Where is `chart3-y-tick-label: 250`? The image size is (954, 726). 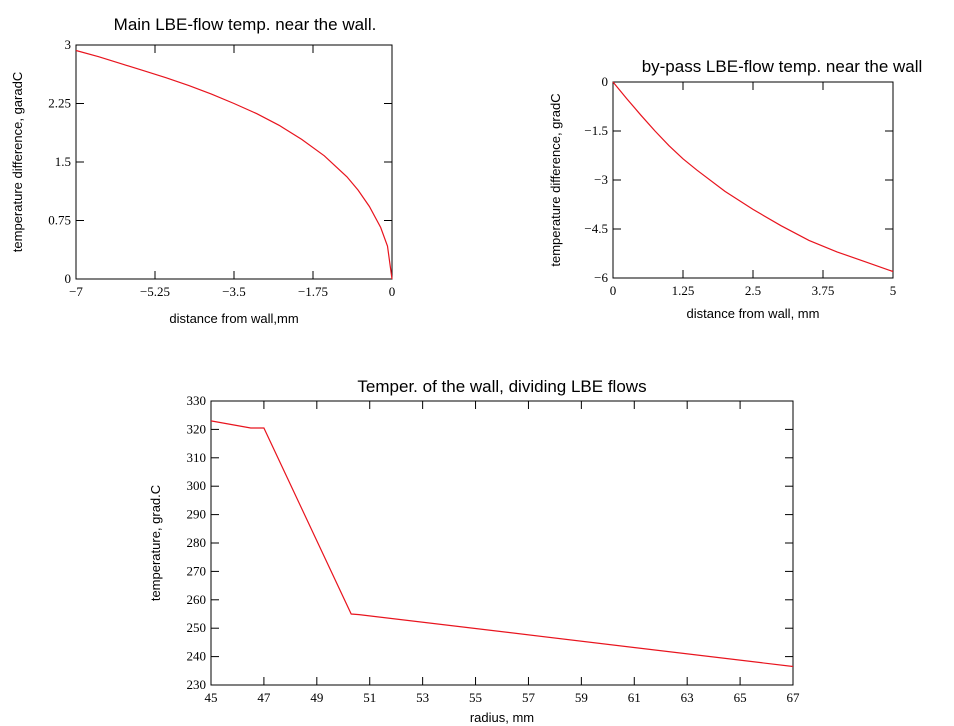
chart3-y-tick-label: 250 is located at coordinates (197, 627).